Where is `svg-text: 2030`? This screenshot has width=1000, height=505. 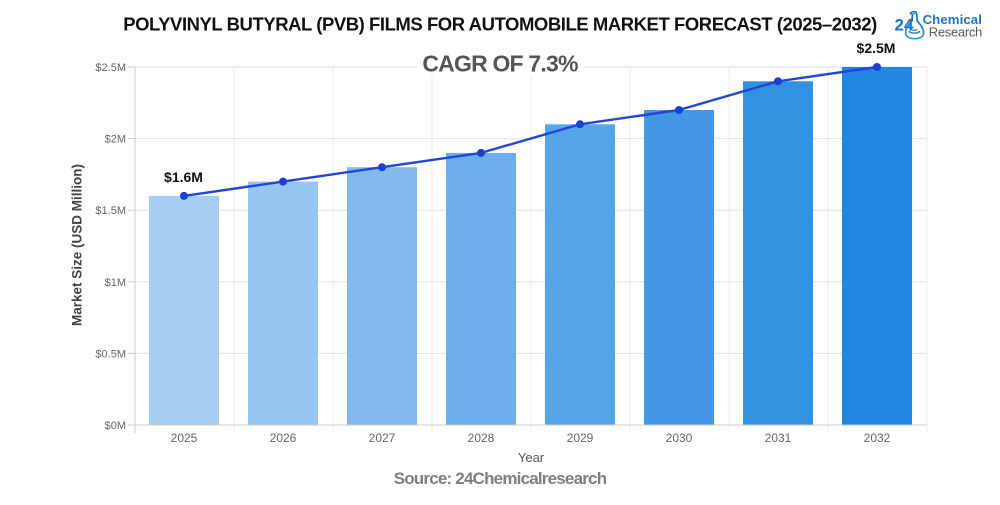 svg-text: 2030 is located at coordinates (679, 438).